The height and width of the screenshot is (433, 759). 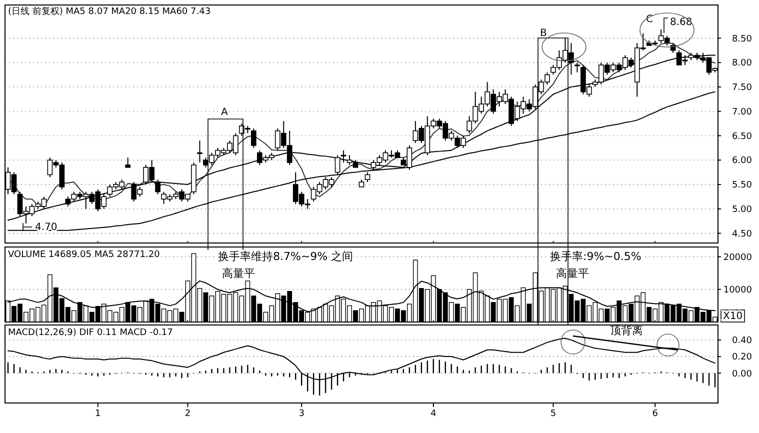 What do you see at coordinates (742, 63) in the screenshot?
I see `y-tick-label: 8.00` at bounding box center [742, 63].